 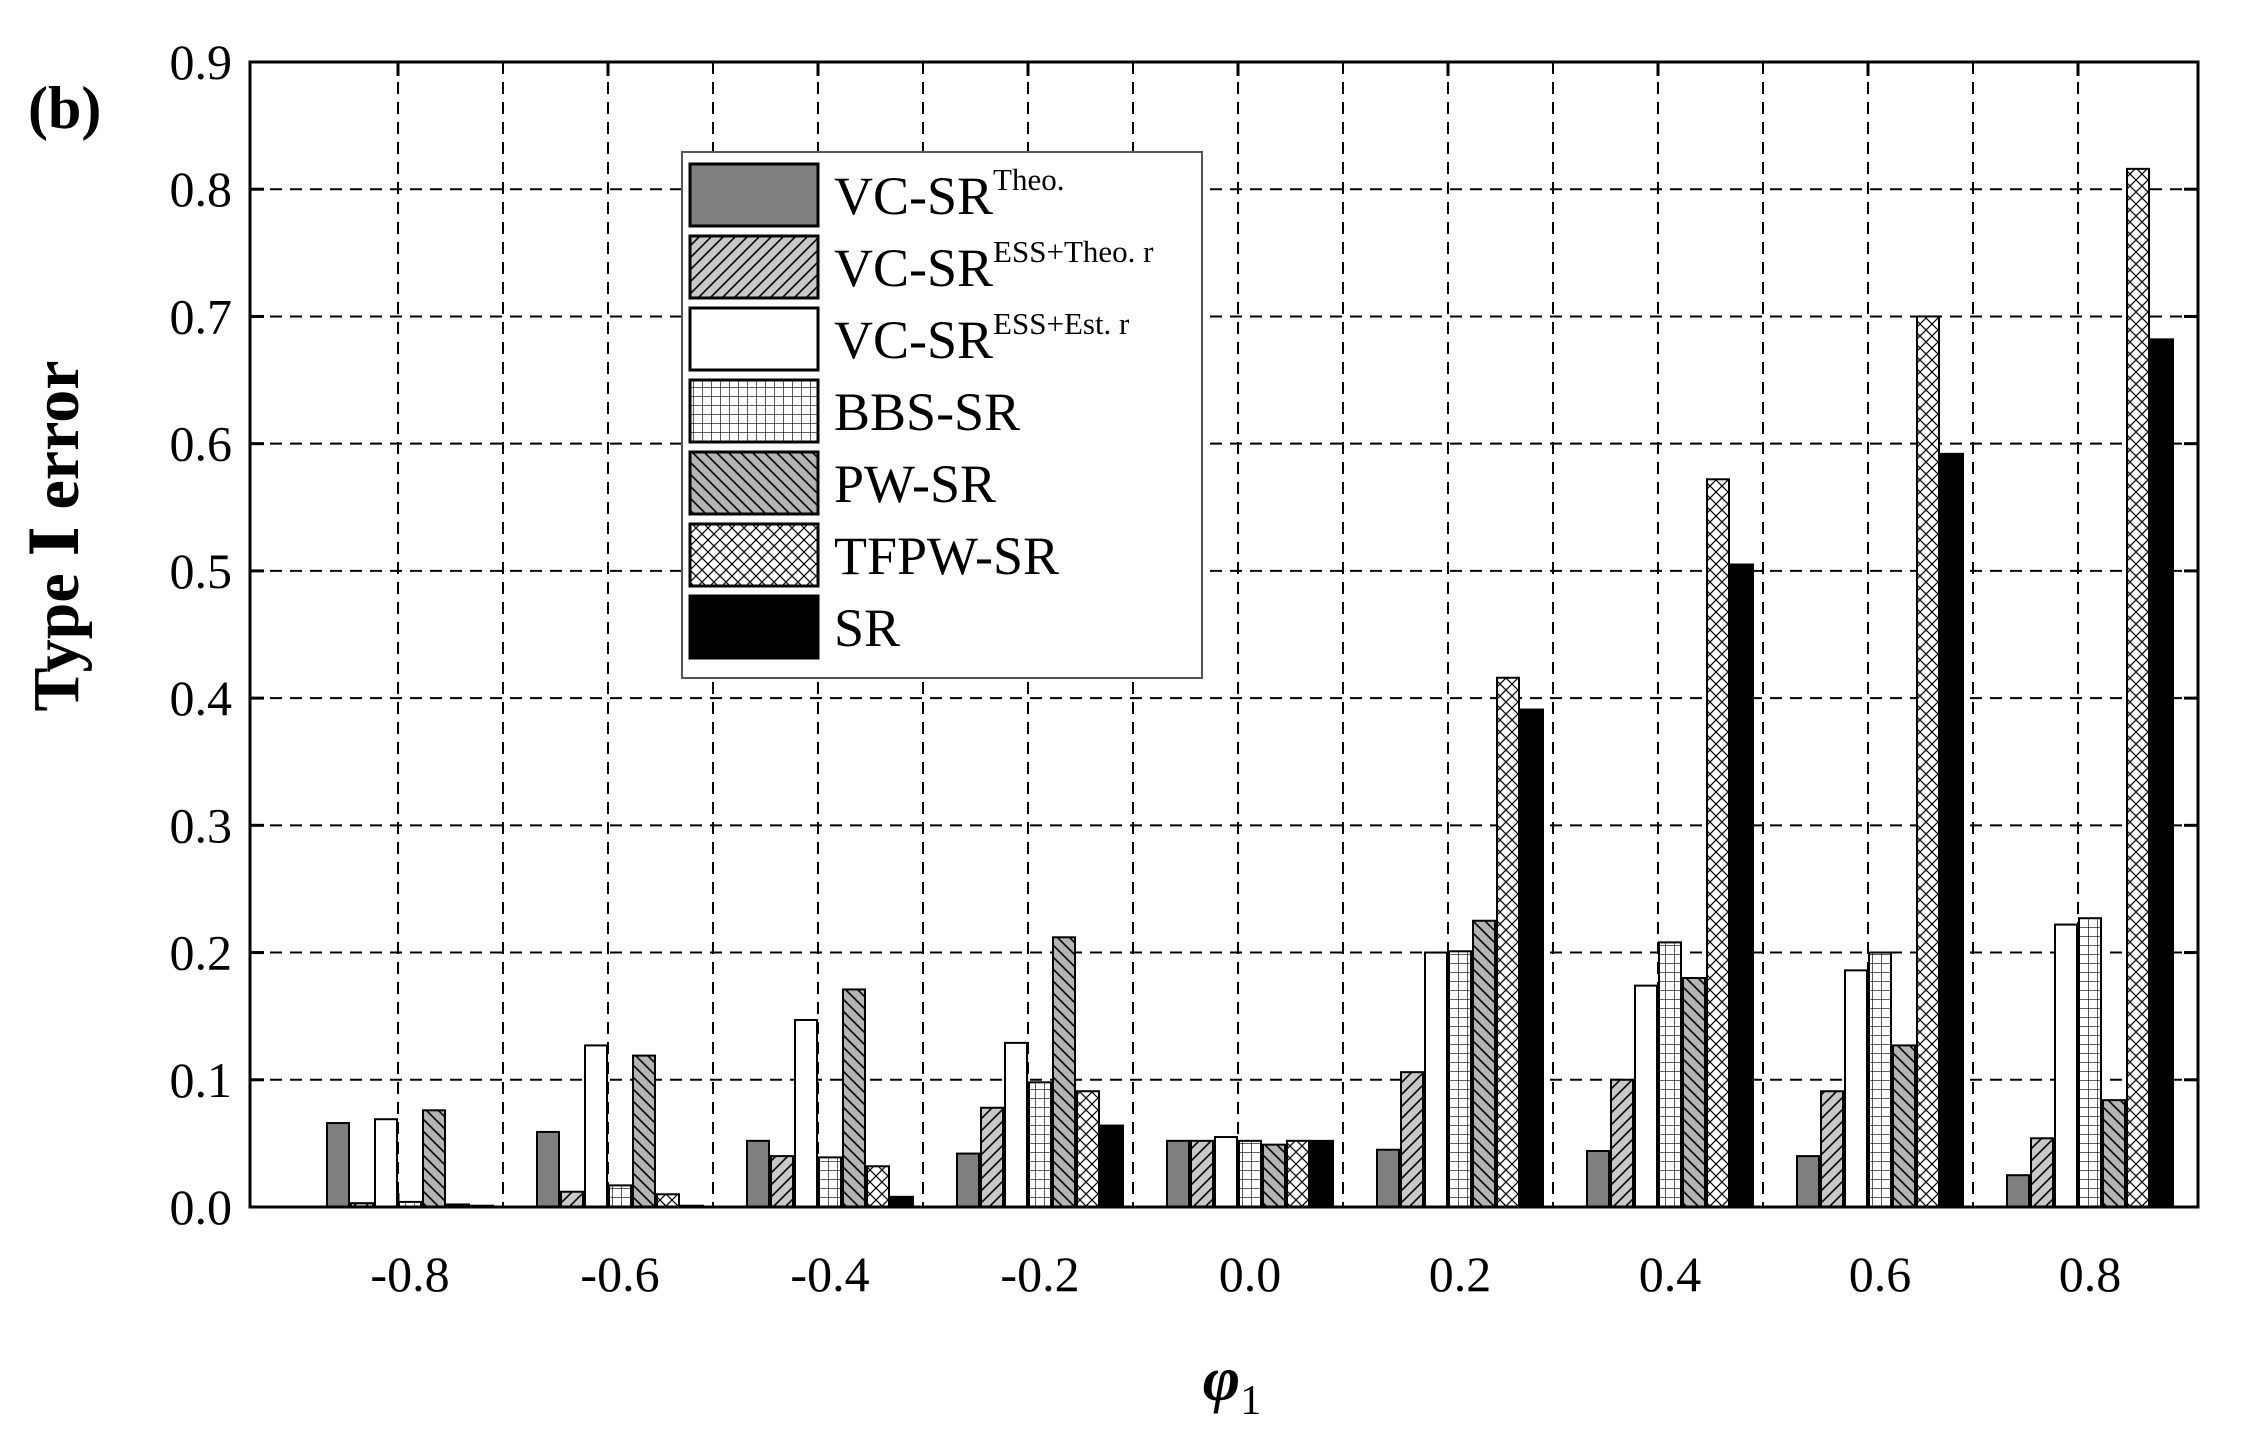 What do you see at coordinates (386, 1163) in the screenshot?
I see `bar-vc-sr-ess-est-r--0.8` at bounding box center [386, 1163].